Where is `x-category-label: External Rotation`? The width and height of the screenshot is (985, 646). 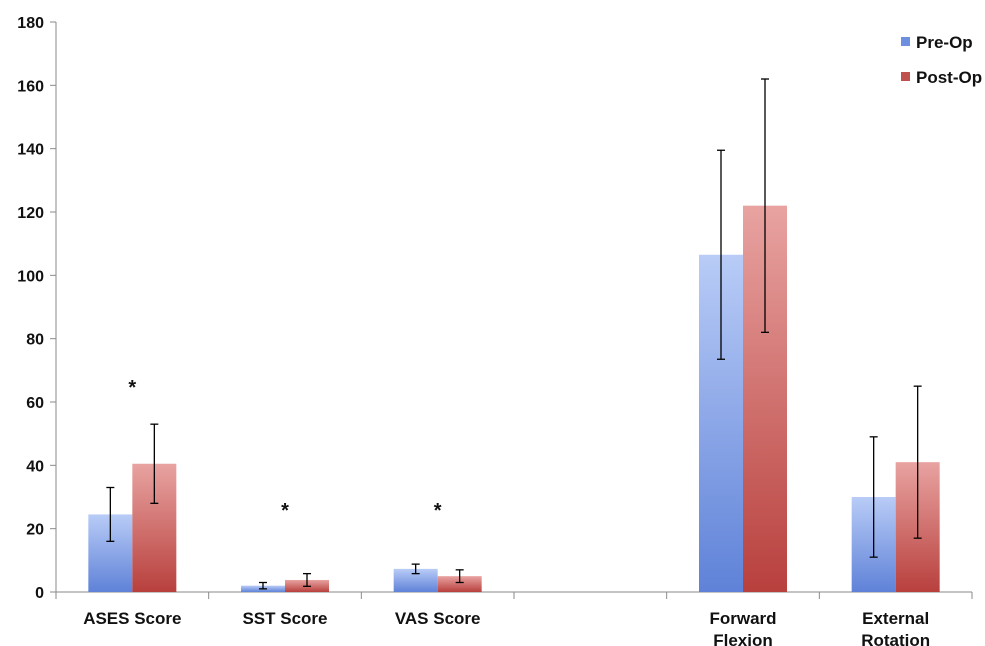
x-category-label: External Rotation is located at coordinates (895, 627).